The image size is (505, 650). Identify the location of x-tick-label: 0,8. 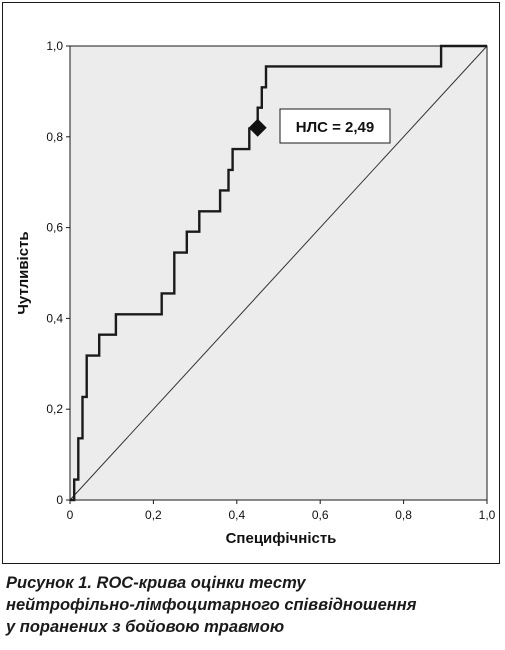
(403, 515).